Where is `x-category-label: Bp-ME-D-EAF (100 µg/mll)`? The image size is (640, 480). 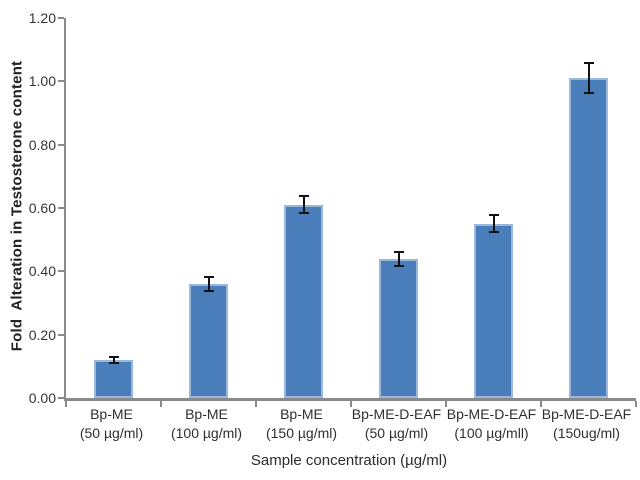 x-category-label: Bp-ME-D-EAF (100 µg/mll) is located at coordinates (491, 423).